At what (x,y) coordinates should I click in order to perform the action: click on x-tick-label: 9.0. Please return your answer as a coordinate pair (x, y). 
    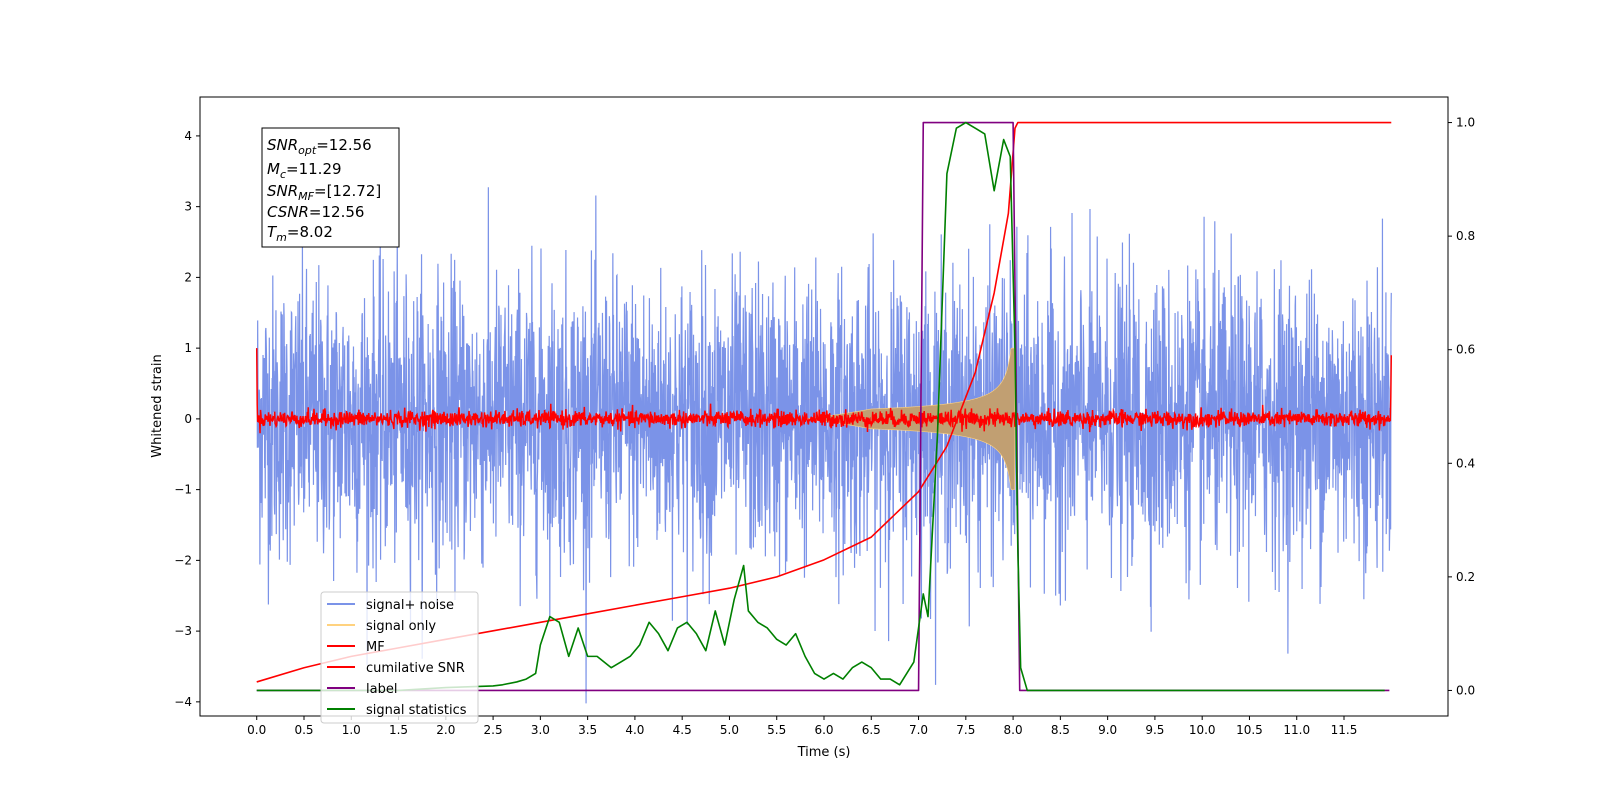
    Looking at the image, I should click on (1107, 730).